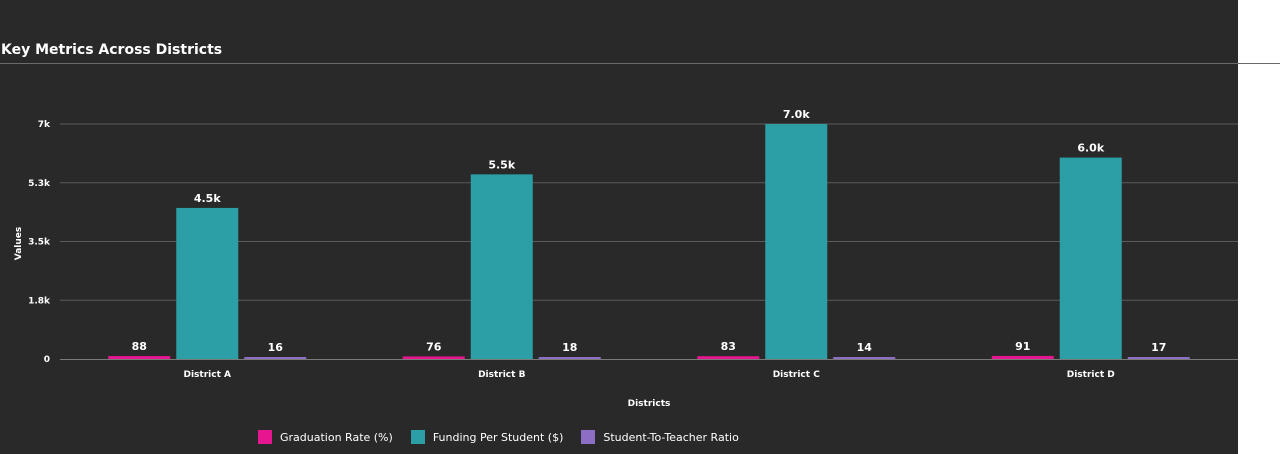 The image size is (1280, 454). Describe the element at coordinates (208, 375) in the screenshot. I see `x-tick-label: District A` at that location.